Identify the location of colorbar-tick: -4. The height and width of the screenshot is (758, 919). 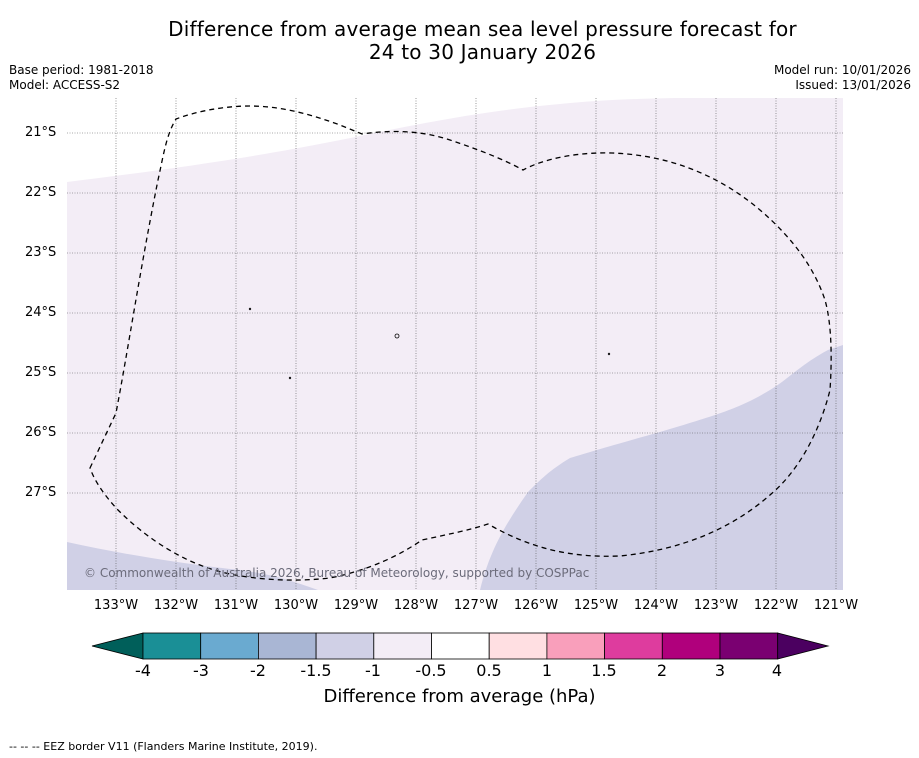
(143, 670).